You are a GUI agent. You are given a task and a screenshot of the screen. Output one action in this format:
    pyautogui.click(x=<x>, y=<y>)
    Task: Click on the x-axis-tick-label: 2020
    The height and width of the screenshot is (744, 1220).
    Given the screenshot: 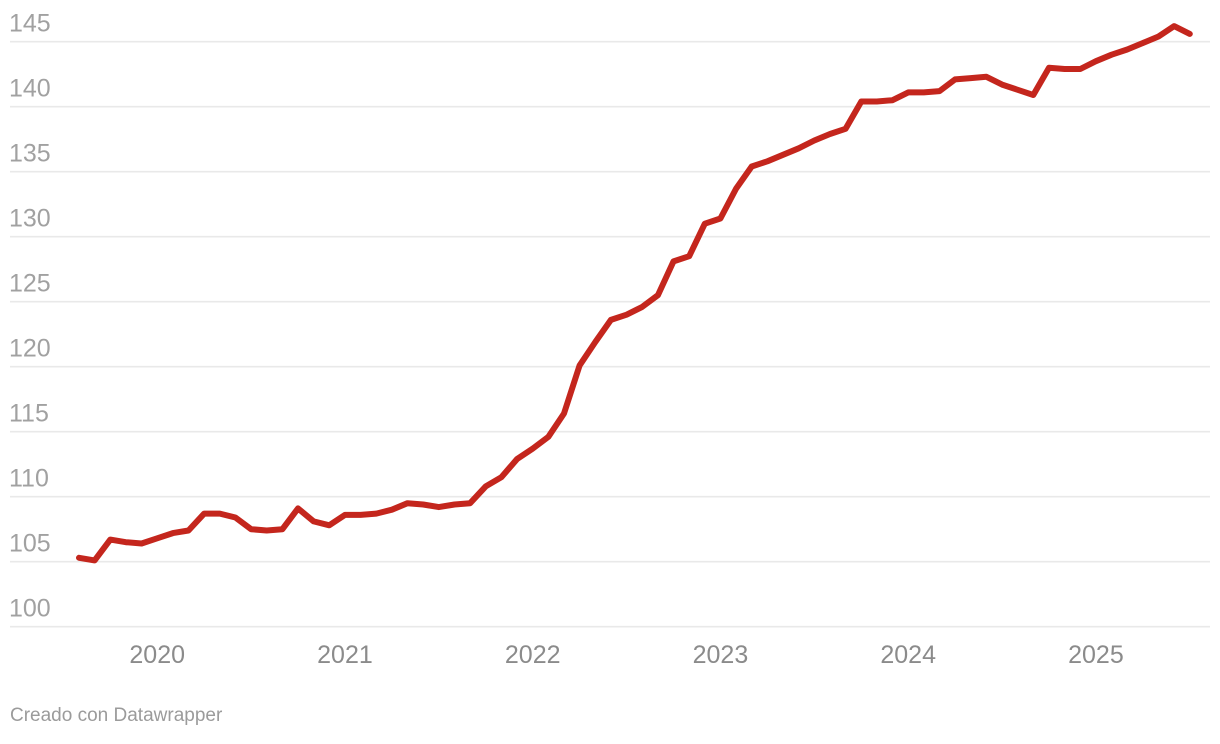 What is the action you would take?
    pyautogui.click(x=157, y=655)
    